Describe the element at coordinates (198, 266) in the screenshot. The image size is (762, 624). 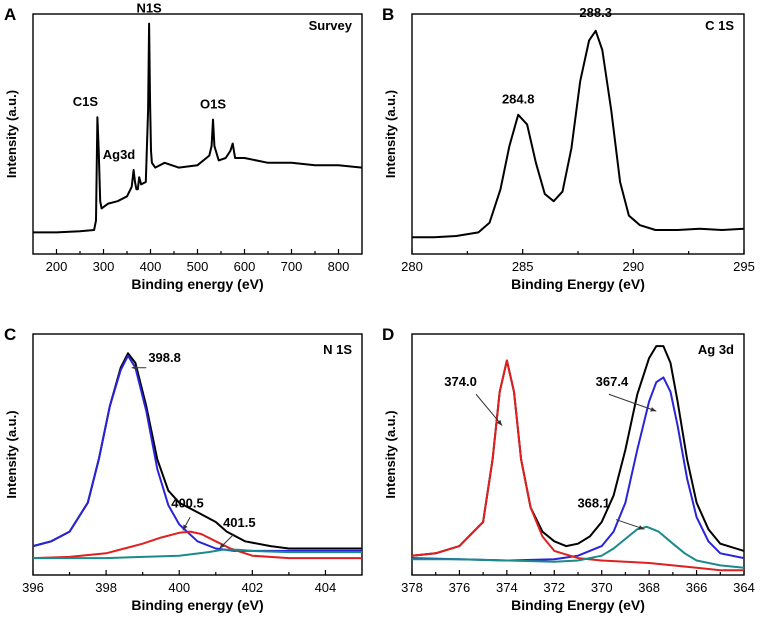
I see `x-tick-label: 500` at that location.